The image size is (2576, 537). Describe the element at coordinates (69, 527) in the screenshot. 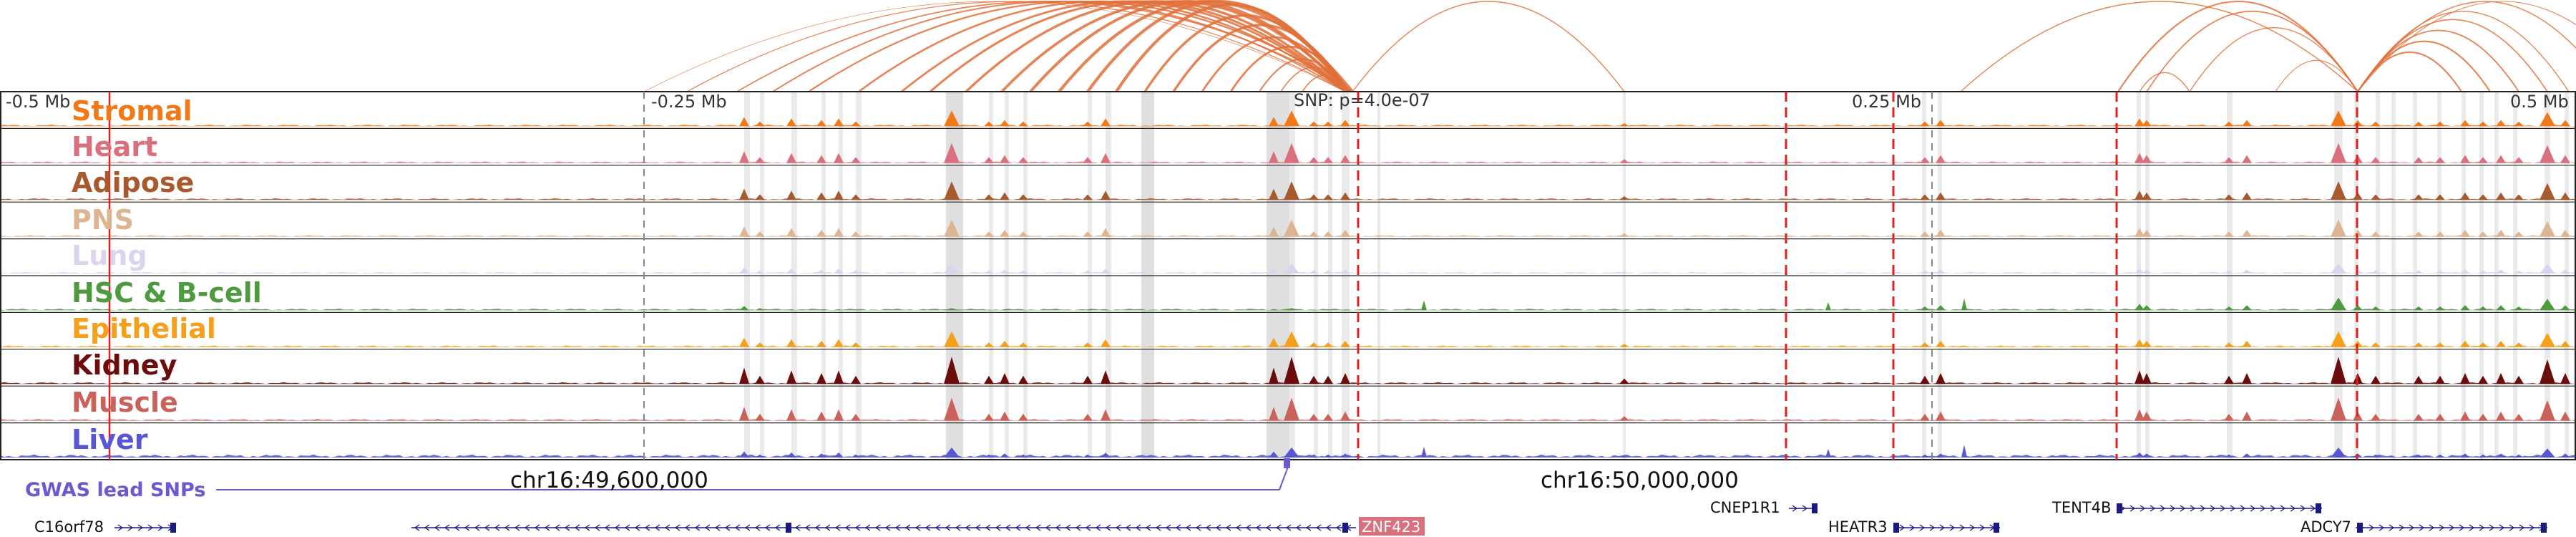

I see `gene-label-c16orf78: C16orf78` at that location.